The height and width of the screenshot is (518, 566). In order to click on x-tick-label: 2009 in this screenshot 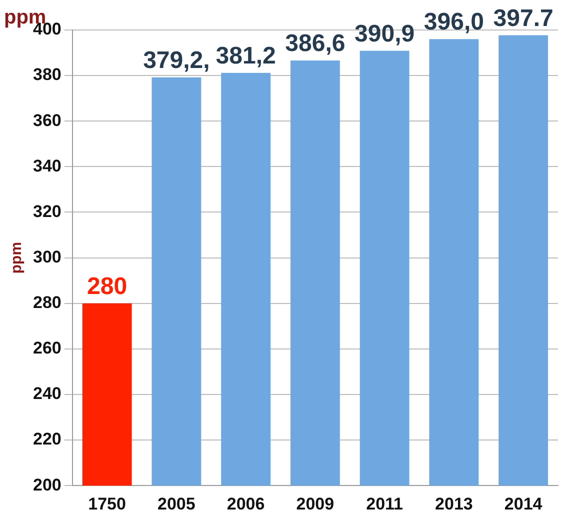, I will do `click(315, 504)`.